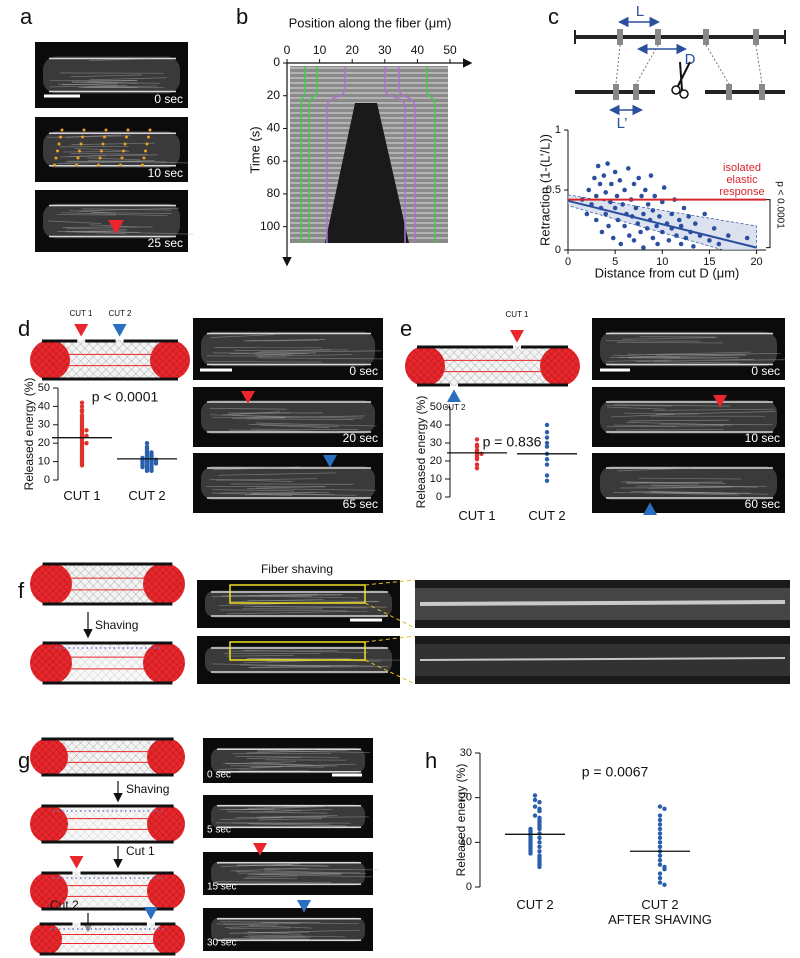 The width and height of the screenshot is (800, 958). Describe the element at coordinates (320, 50) in the screenshot. I see `x-tick-label: 10` at that location.